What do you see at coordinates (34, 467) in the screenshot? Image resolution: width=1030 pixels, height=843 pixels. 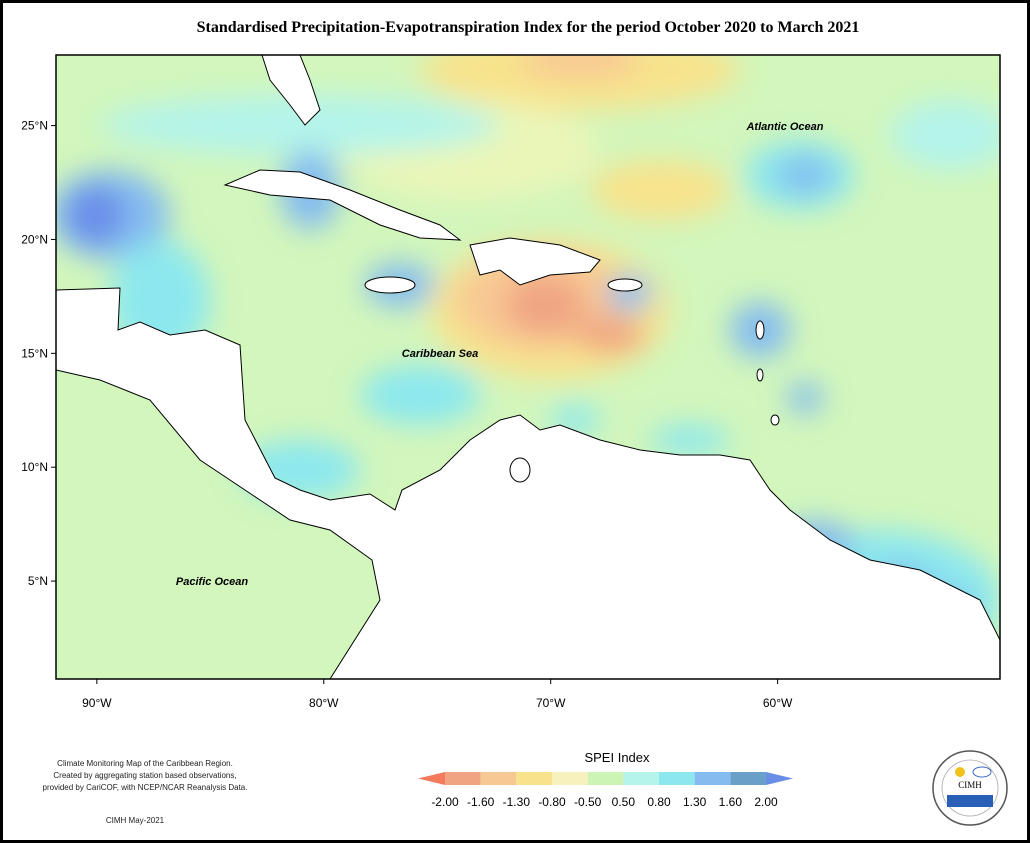 I see `y-tick-label: 10°N` at bounding box center [34, 467].